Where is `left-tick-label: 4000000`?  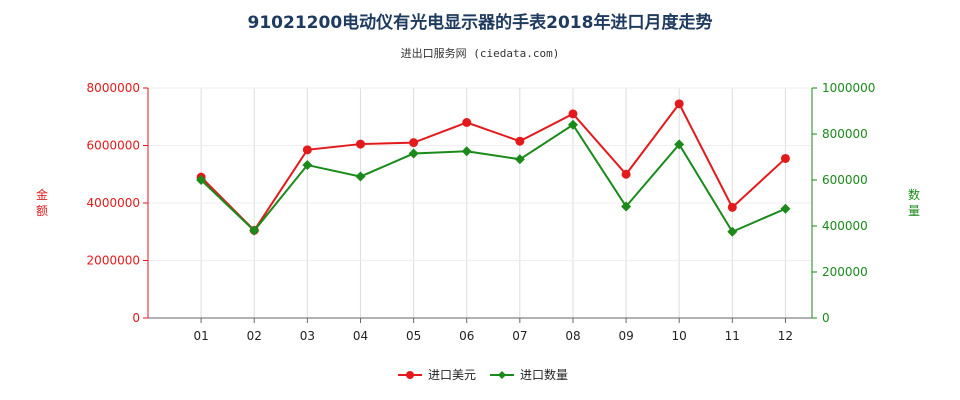
left-tick-label: 4000000 is located at coordinates (113, 203).